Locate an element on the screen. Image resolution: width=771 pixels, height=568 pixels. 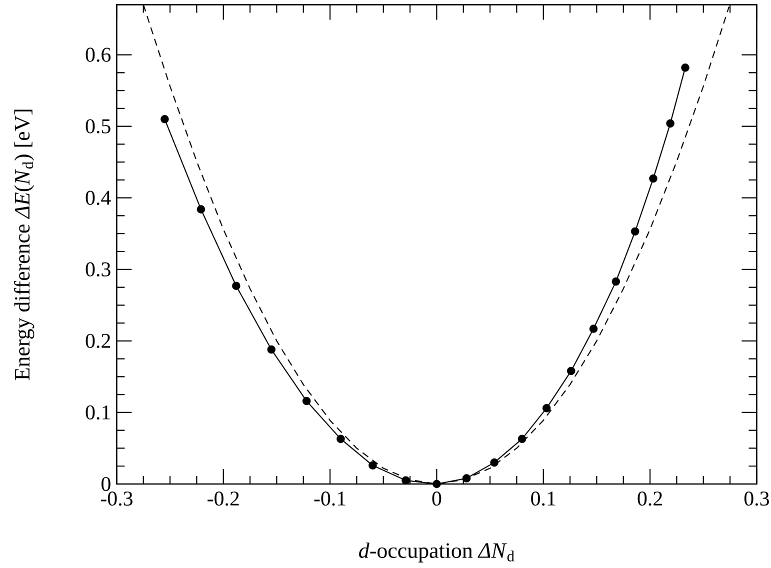
y-tick-label: 0.4 is located at coordinates (98, 197).